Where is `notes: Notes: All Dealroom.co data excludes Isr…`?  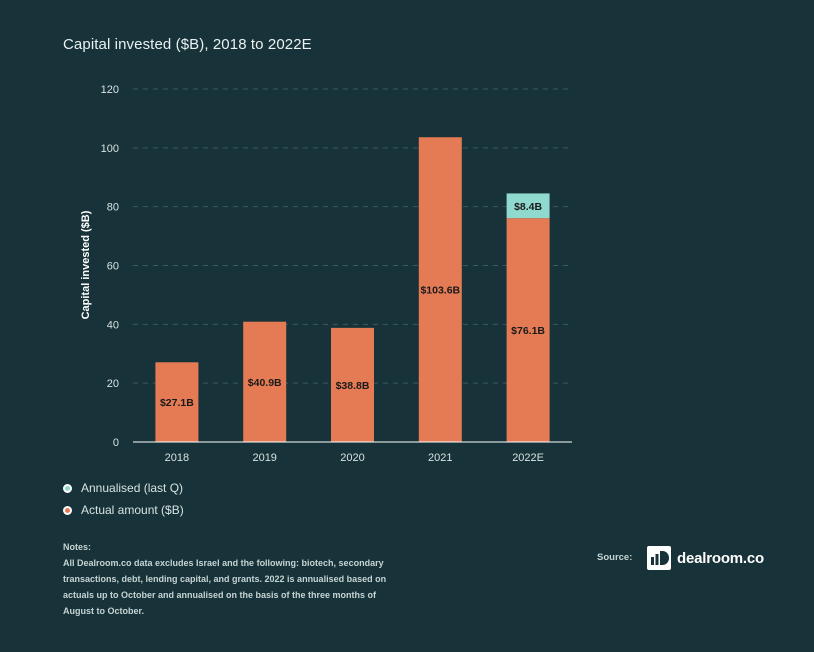 notes: Notes: All Dealroom.co data excludes Isr… is located at coordinates (235, 579).